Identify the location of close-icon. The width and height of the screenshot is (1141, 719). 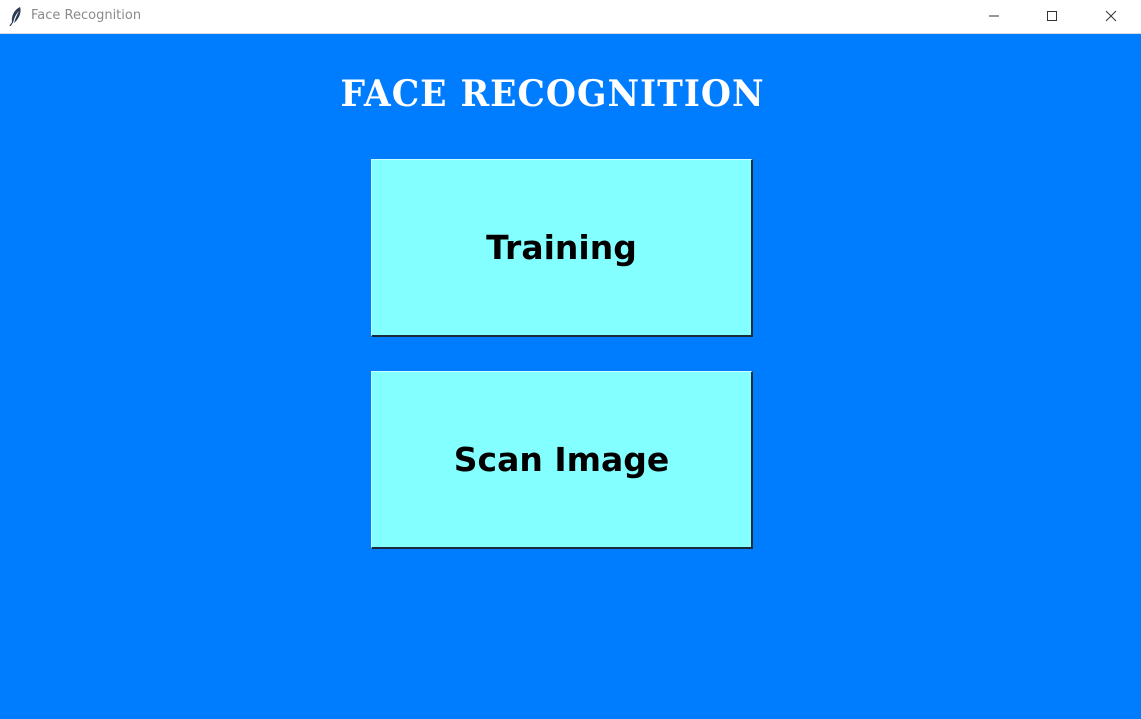
(1111, 16).